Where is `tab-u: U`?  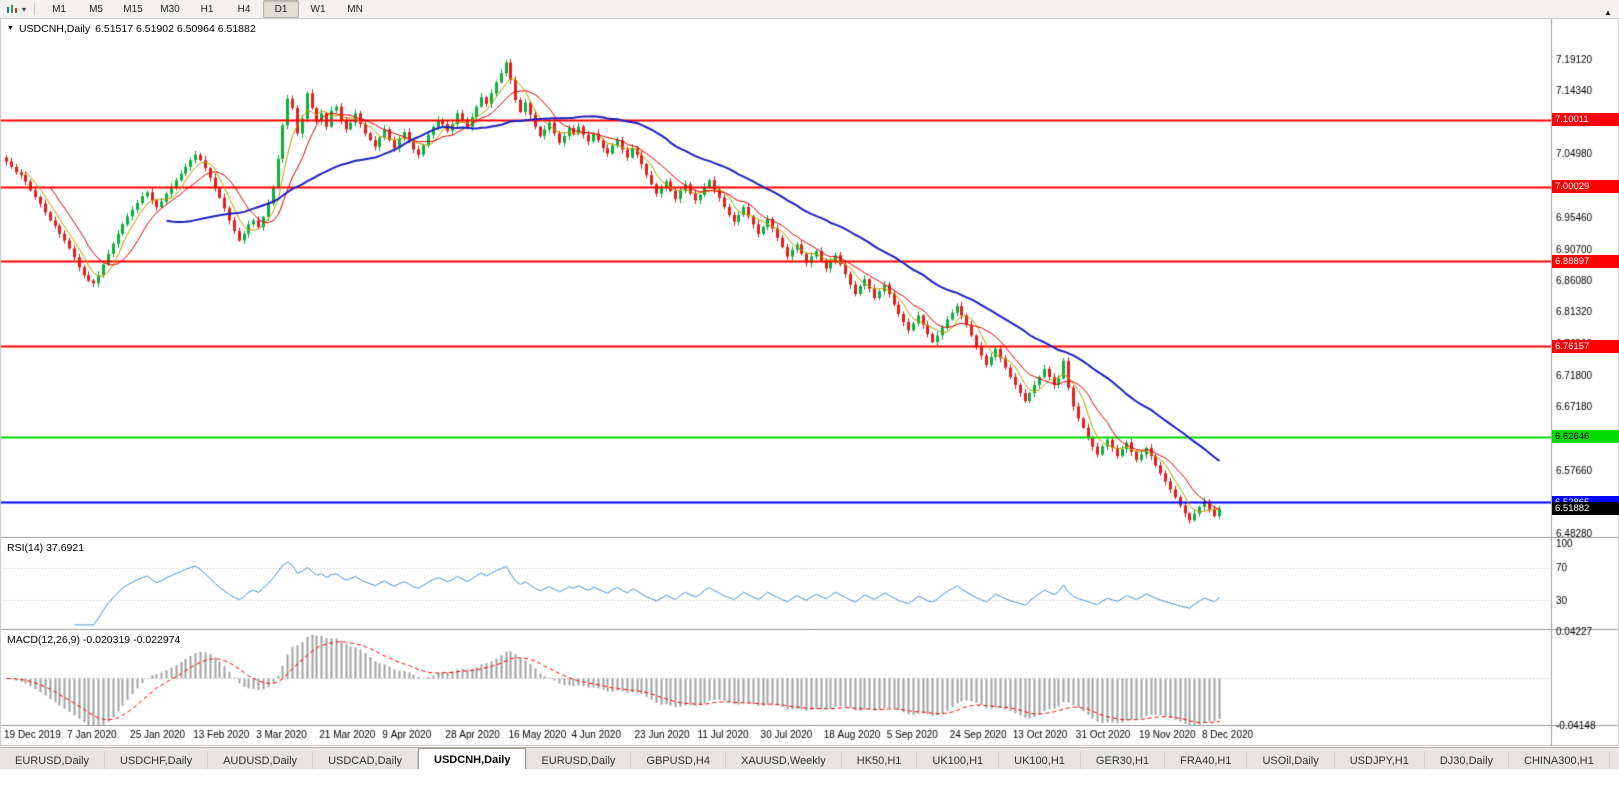 tab-u: U is located at coordinates (1614, 760).